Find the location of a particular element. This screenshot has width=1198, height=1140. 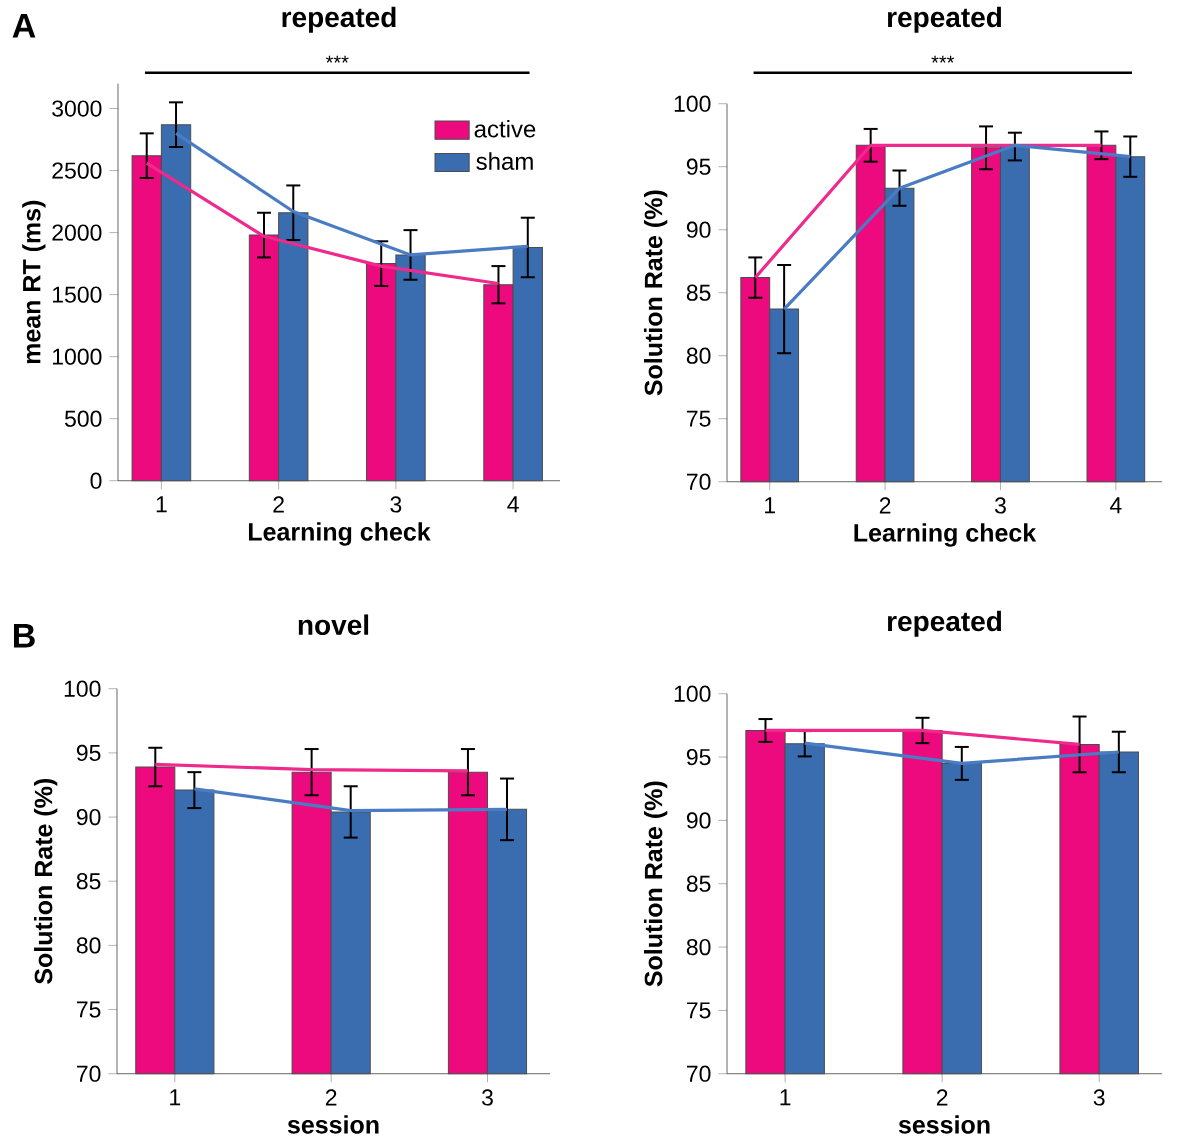

text: B is located at coordinates (24, 635).